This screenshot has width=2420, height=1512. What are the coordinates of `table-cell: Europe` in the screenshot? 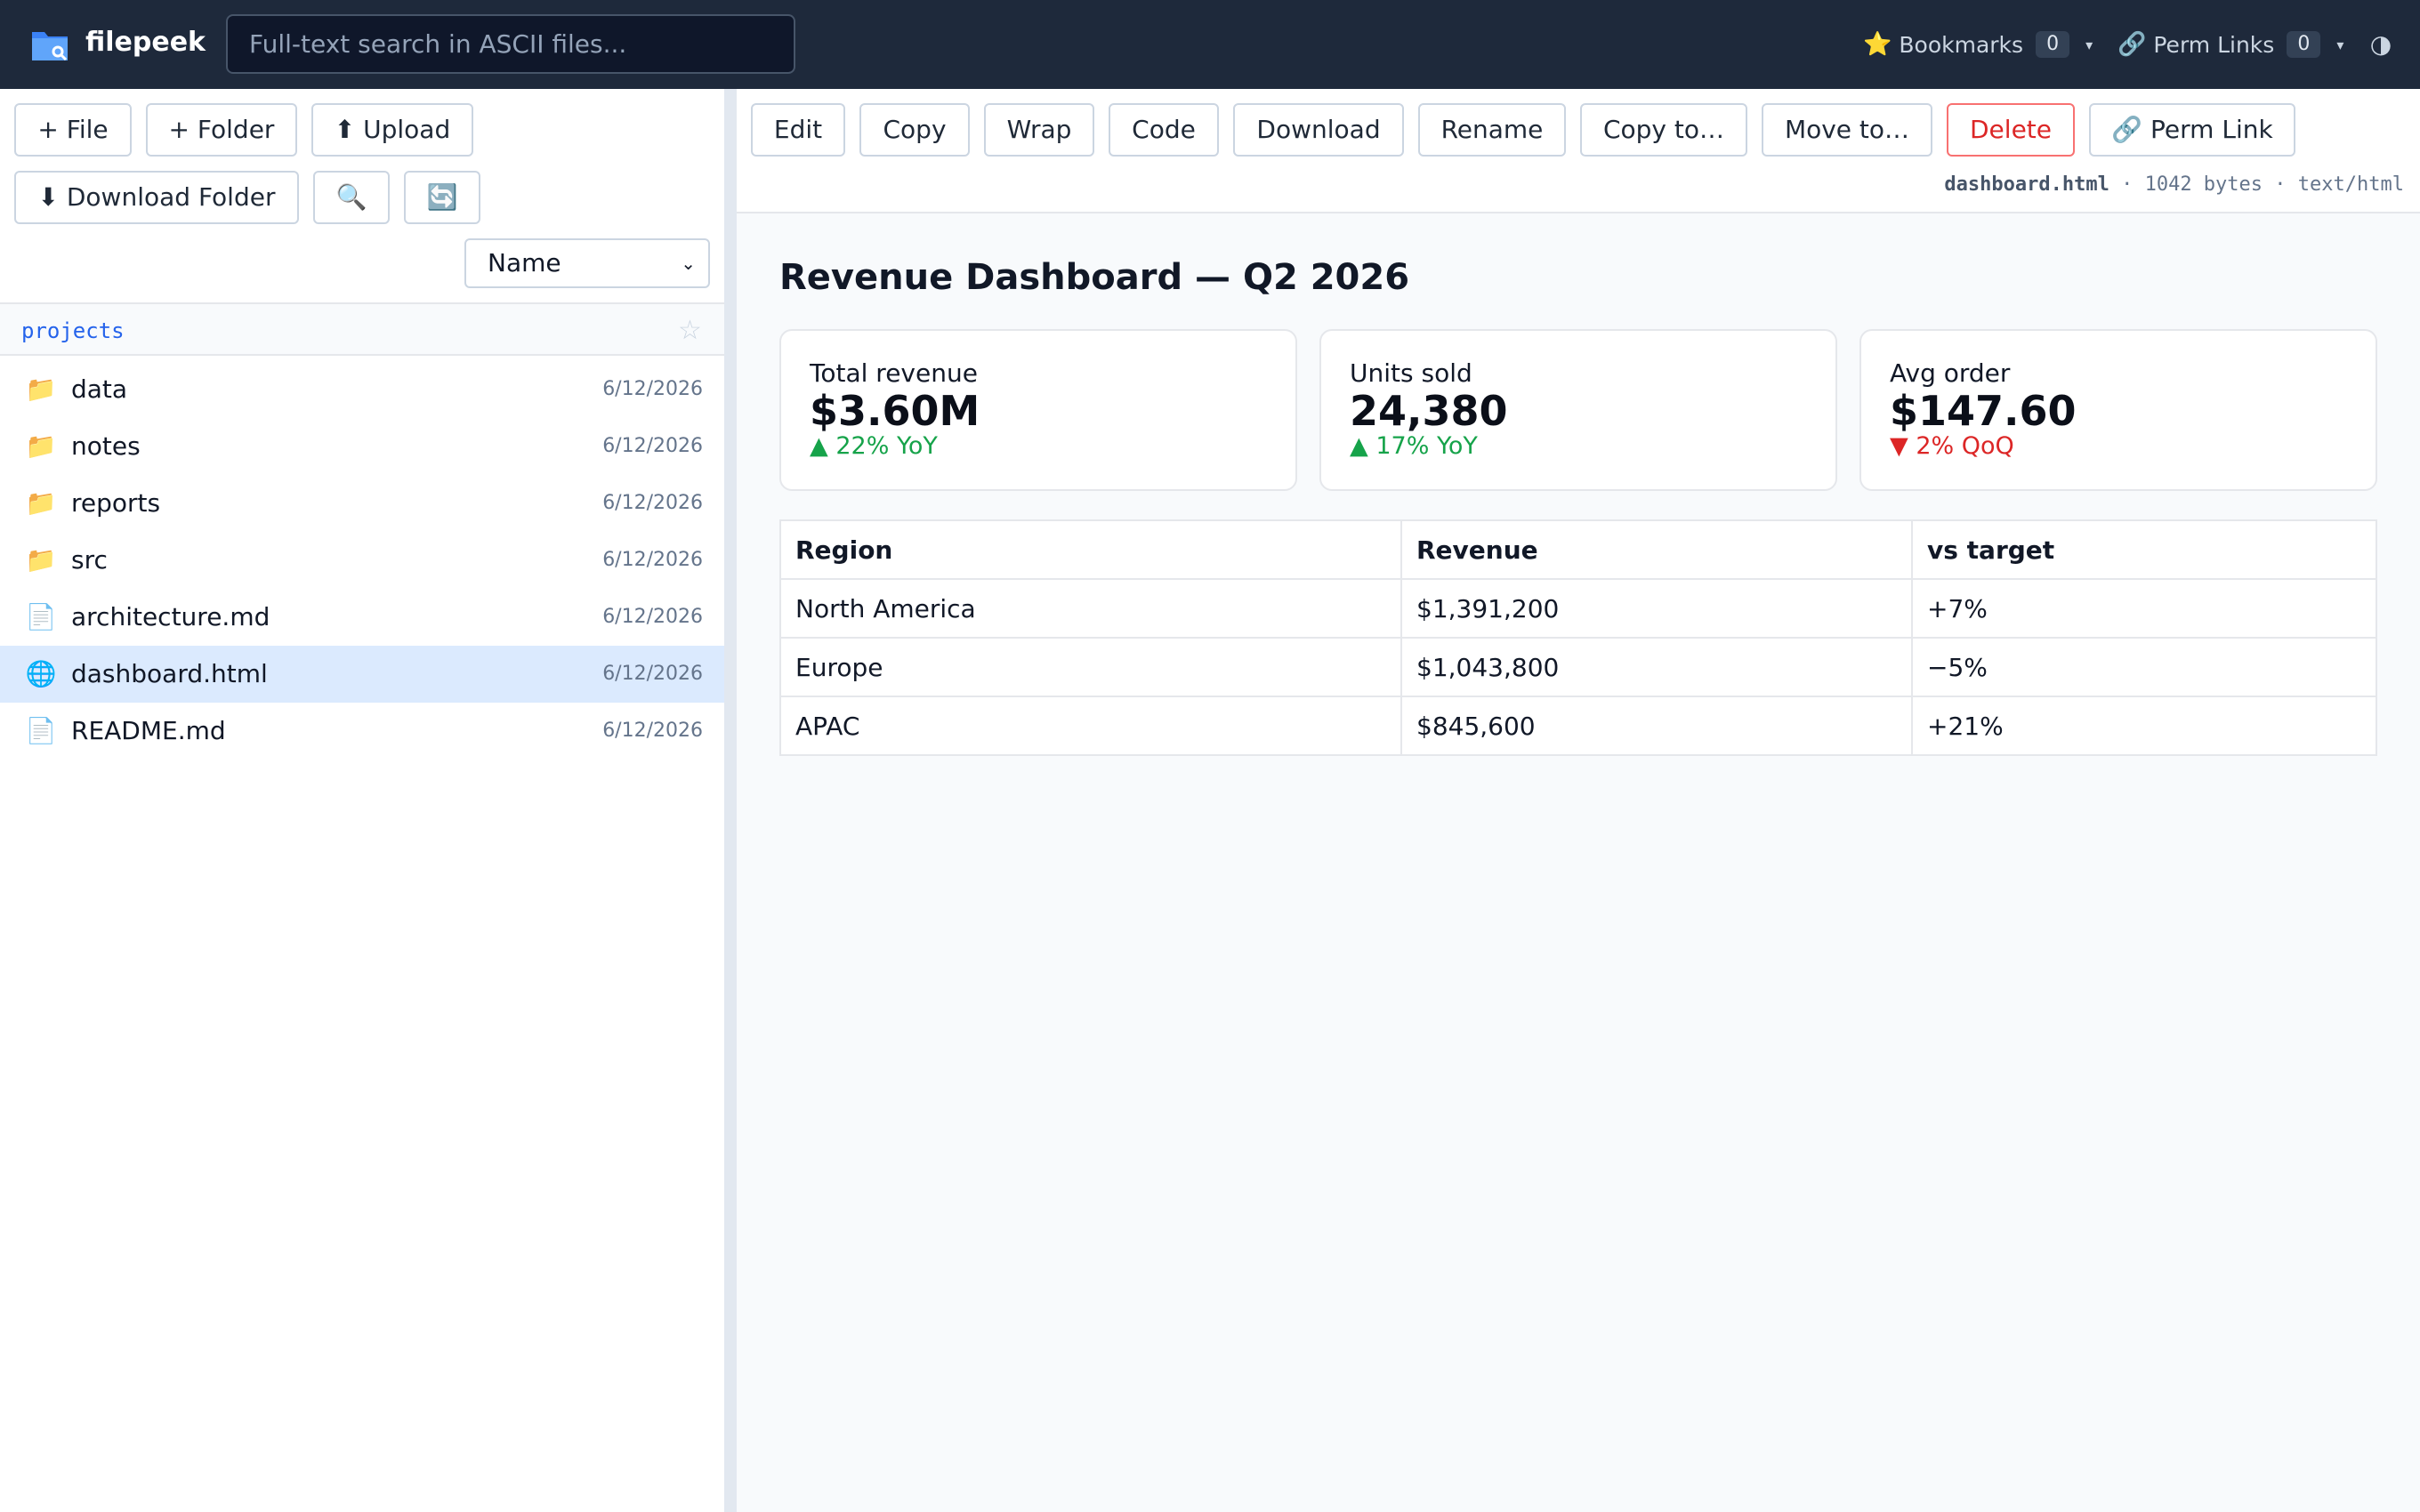 It's located at (1090, 667).